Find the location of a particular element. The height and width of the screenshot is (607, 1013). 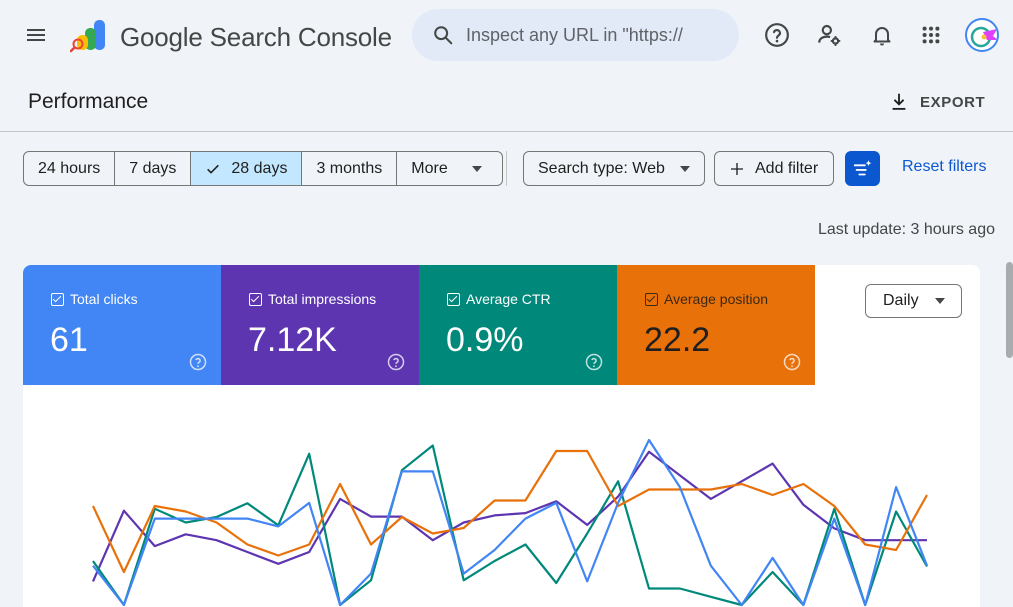

url-inspection-search is located at coordinates (575, 35).